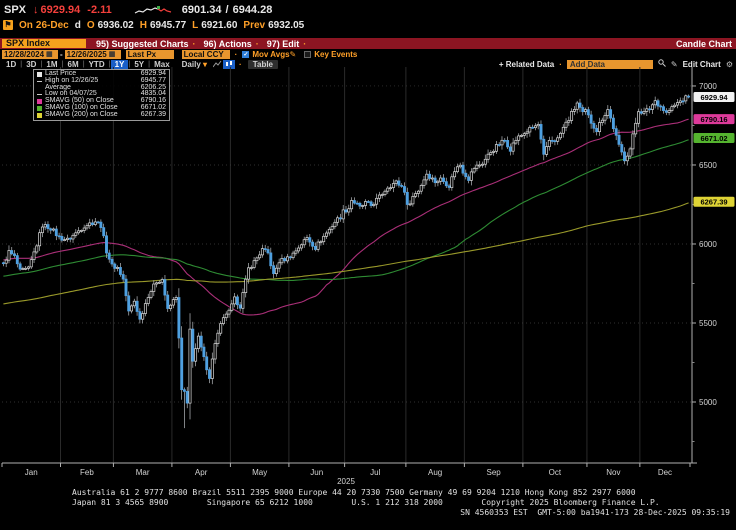 The width and height of the screenshot is (736, 530). What do you see at coordinates (101, 74) in the screenshot?
I see `legend-row: Last Price 6929.94` at bounding box center [101, 74].